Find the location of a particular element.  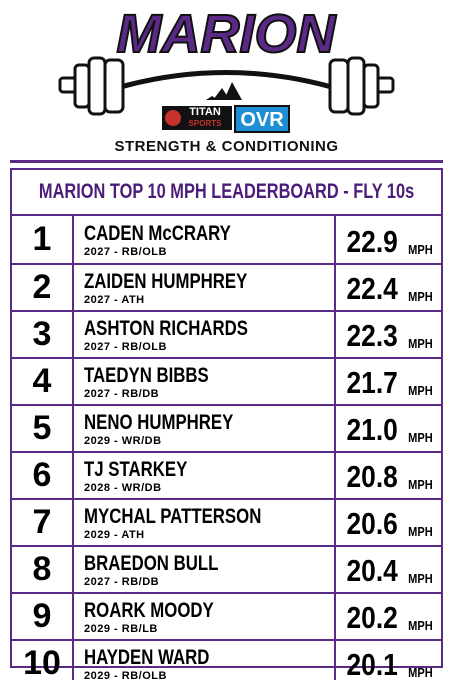

row: 10 HAYDEN WARD 2029 - RB/OLB 20.1 MPH is located at coordinates (226, 659).